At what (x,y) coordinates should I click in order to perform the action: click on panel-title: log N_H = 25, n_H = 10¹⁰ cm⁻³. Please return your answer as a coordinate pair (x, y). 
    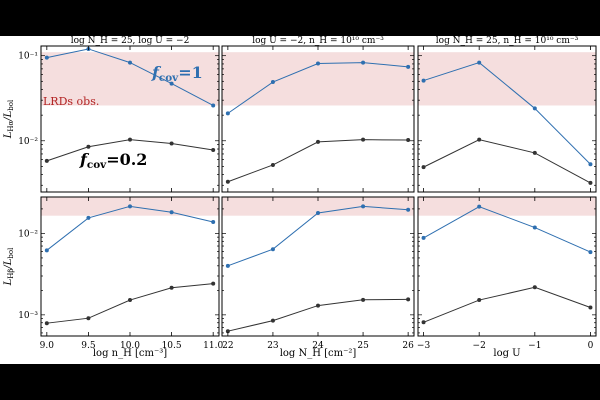
    Looking at the image, I should click on (507, 41).